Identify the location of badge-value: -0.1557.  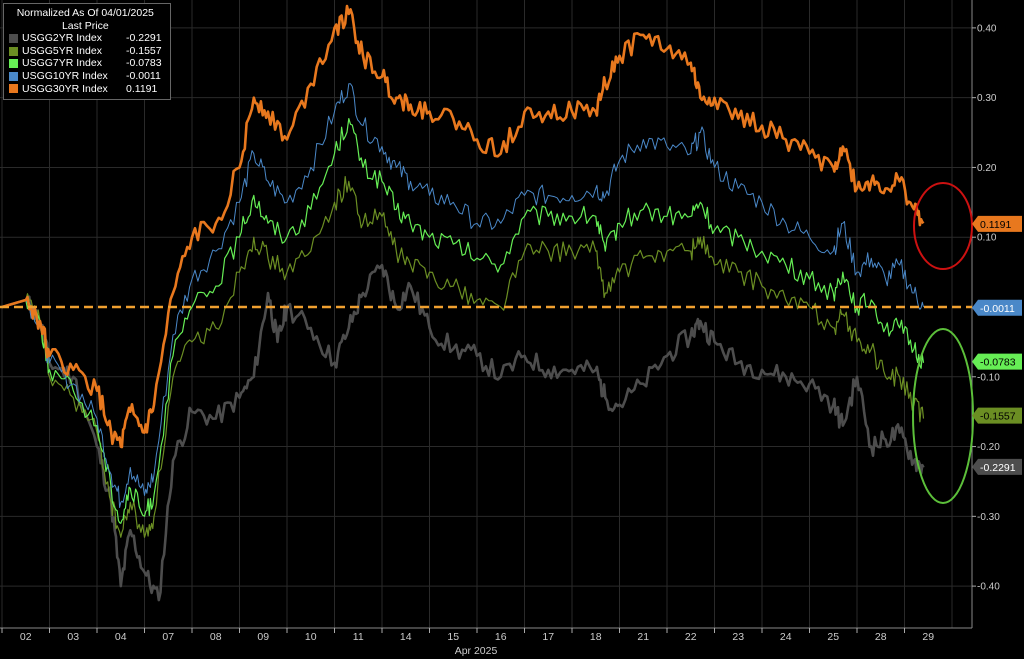
(998, 417).